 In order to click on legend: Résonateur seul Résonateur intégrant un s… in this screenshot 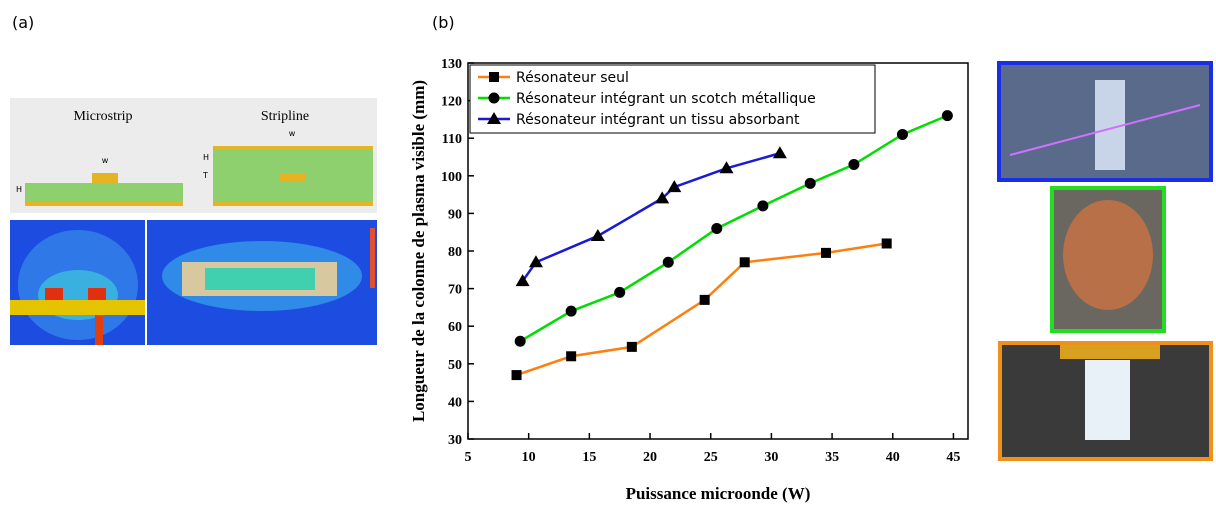, I will do `click(672, 99)`.